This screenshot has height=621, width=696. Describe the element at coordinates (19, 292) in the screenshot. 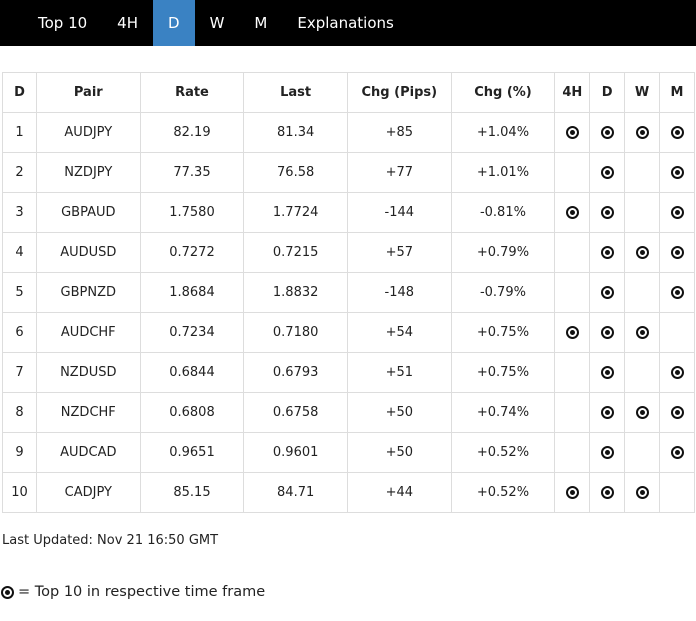

I see `rank-cell: 5` at that location.